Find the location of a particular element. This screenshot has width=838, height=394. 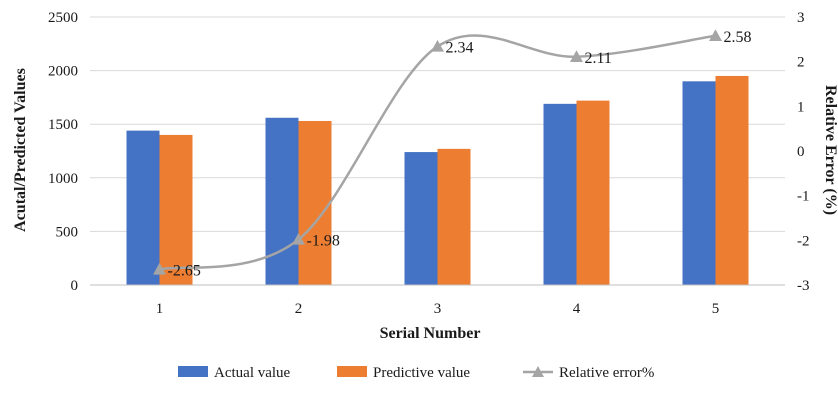

legend-label: Predictive value is located at coordinates (421, 373).